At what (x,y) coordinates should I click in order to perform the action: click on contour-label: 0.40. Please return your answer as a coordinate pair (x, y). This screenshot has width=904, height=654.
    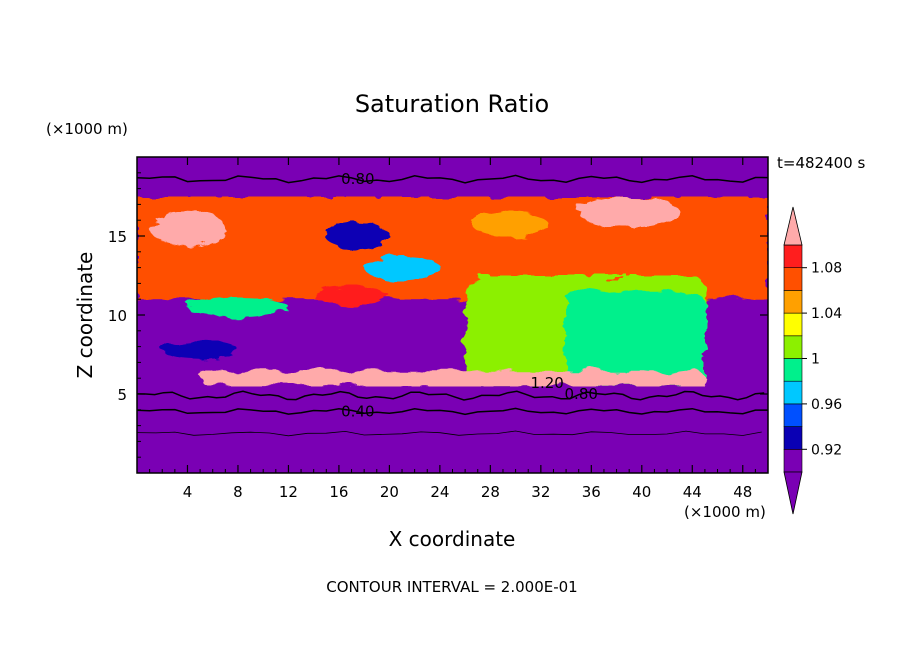
    Looking at the image, I should click on (357, 411).